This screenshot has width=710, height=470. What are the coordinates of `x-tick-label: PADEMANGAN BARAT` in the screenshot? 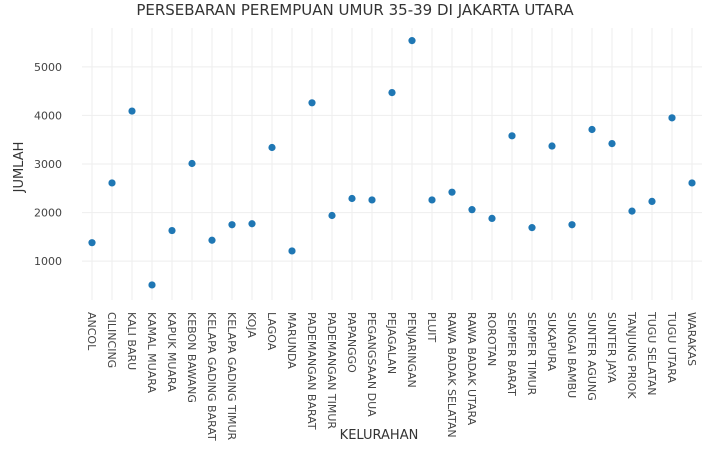 It's located at (311, 371).